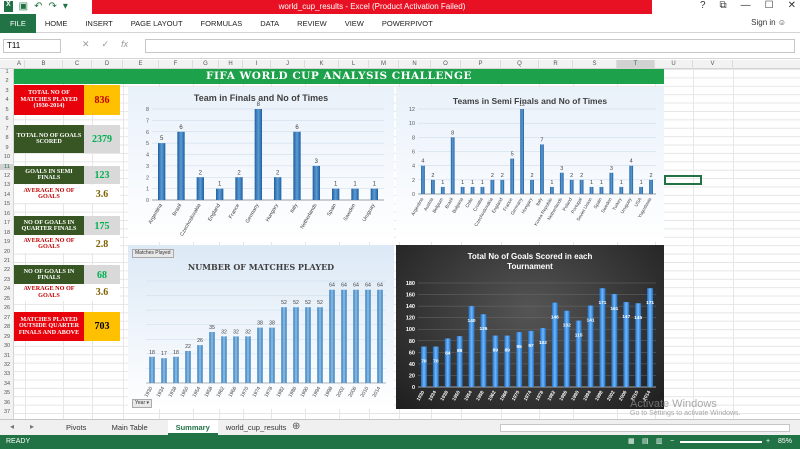 This screenshot has height=449, width=800. I want to click on row-header-5: 5, so click(7, 109).